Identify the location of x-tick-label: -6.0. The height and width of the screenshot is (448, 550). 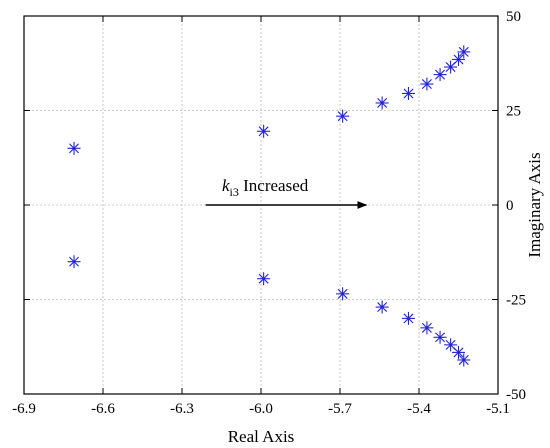
(261, 409).